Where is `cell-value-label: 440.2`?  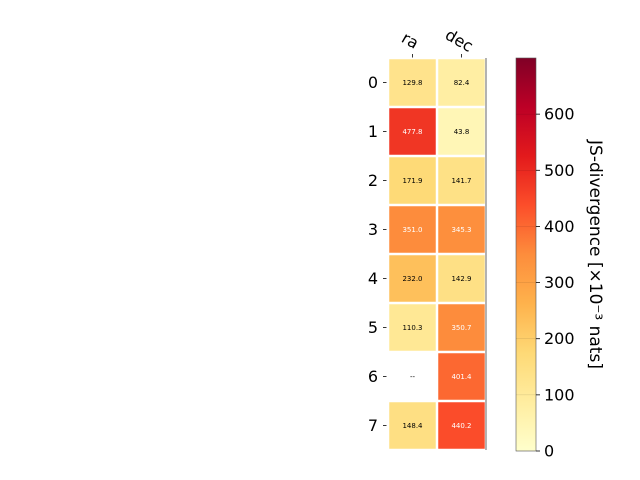 cell-value-label: 440.2 is located at coordinates (461, 426).